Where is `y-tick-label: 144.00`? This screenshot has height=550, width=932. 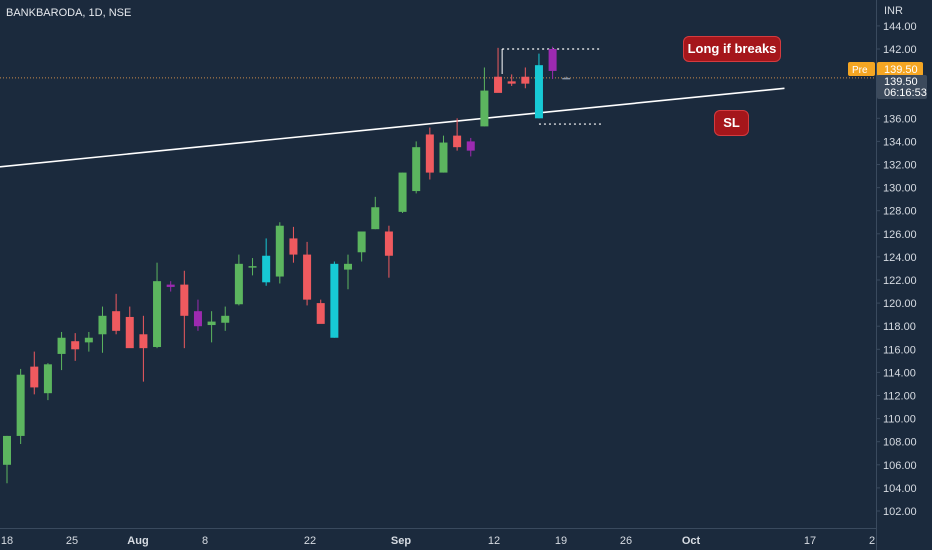 y-tick-label: 144.00 is located at coordinates (900, 27).